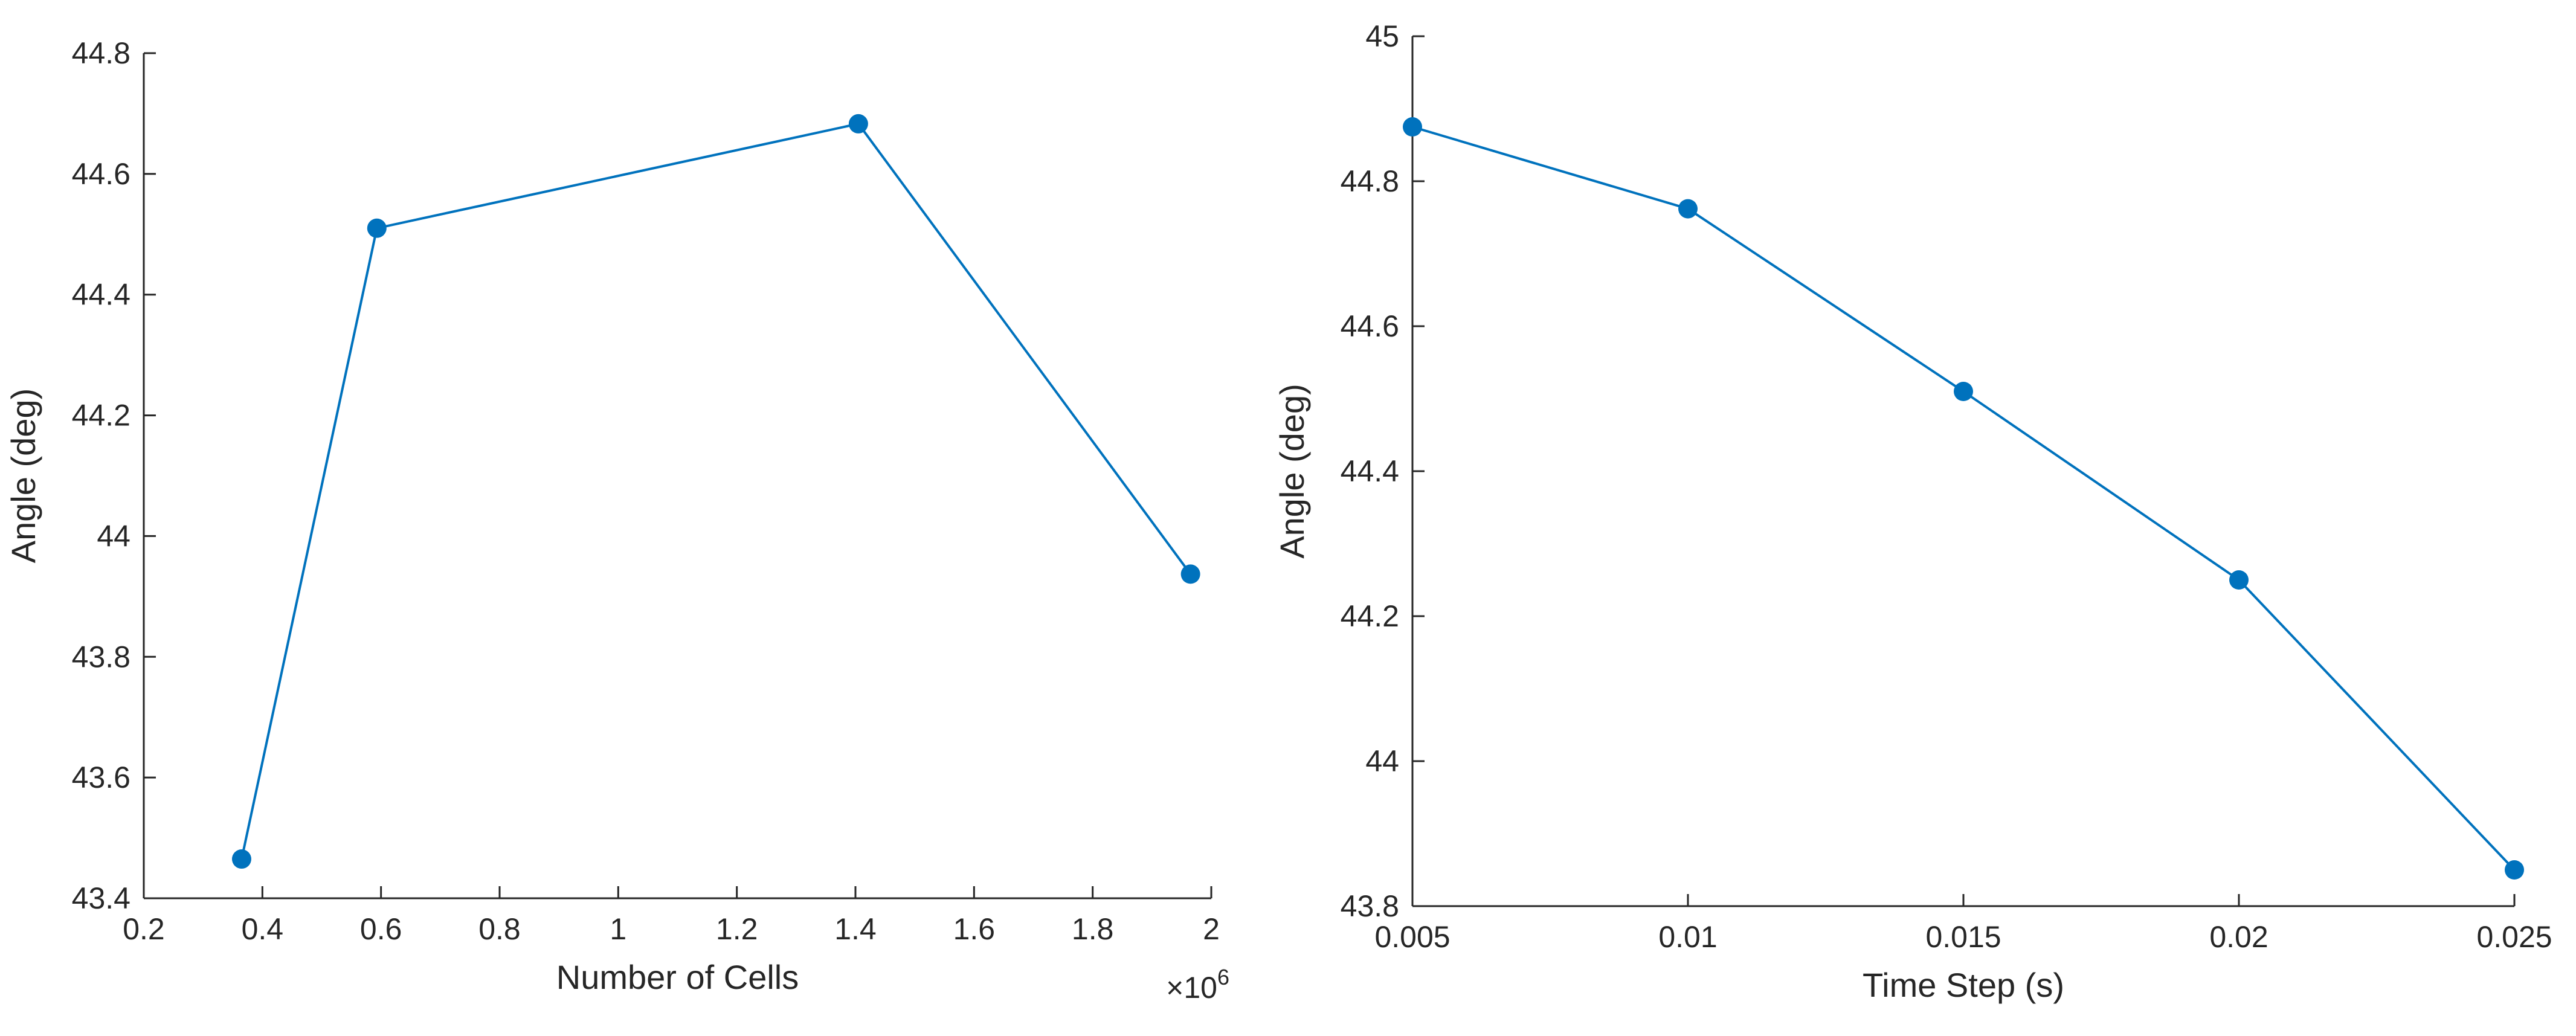 The width and height of the screenshot is (2576, 1036). Describe the element at coordinates (975, 929) in the screenshot. I see `x-tick-label: 1.6` at that location.